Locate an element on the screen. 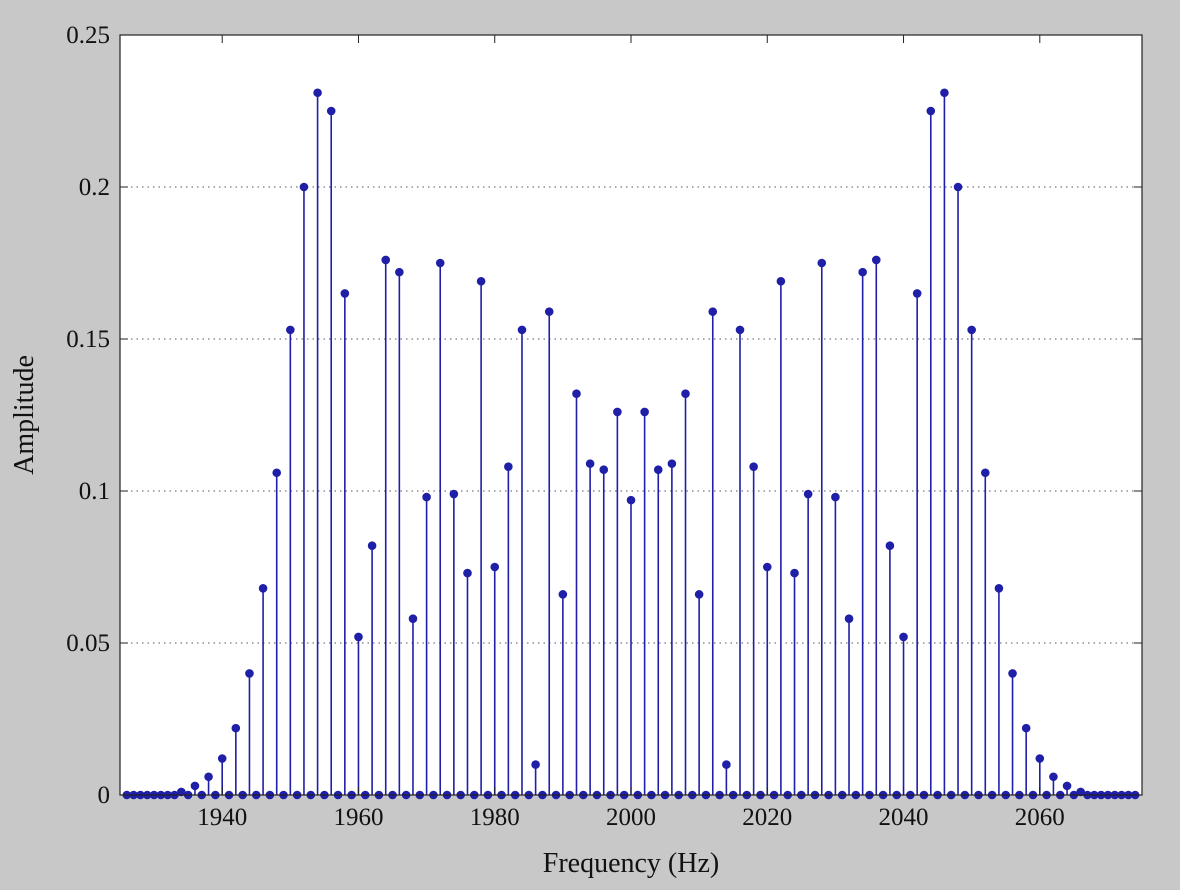 The width and height of the screenshot is (1180, 890). y-tick-label: 0.05 is located at coordinates (88, 643).